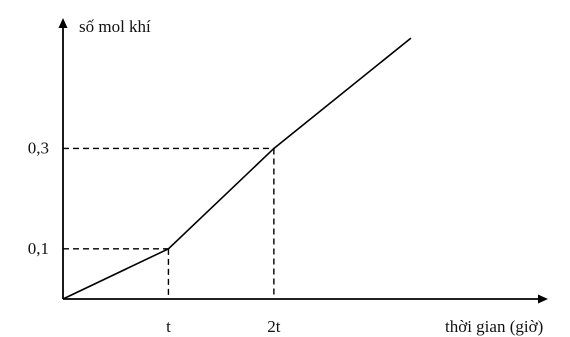 This screenshot has width=570, height=337. What do you see at coordinates (168, 326) in the screenshot?
I see `x-tick-label-1: t` at bounding box center [168, 326].